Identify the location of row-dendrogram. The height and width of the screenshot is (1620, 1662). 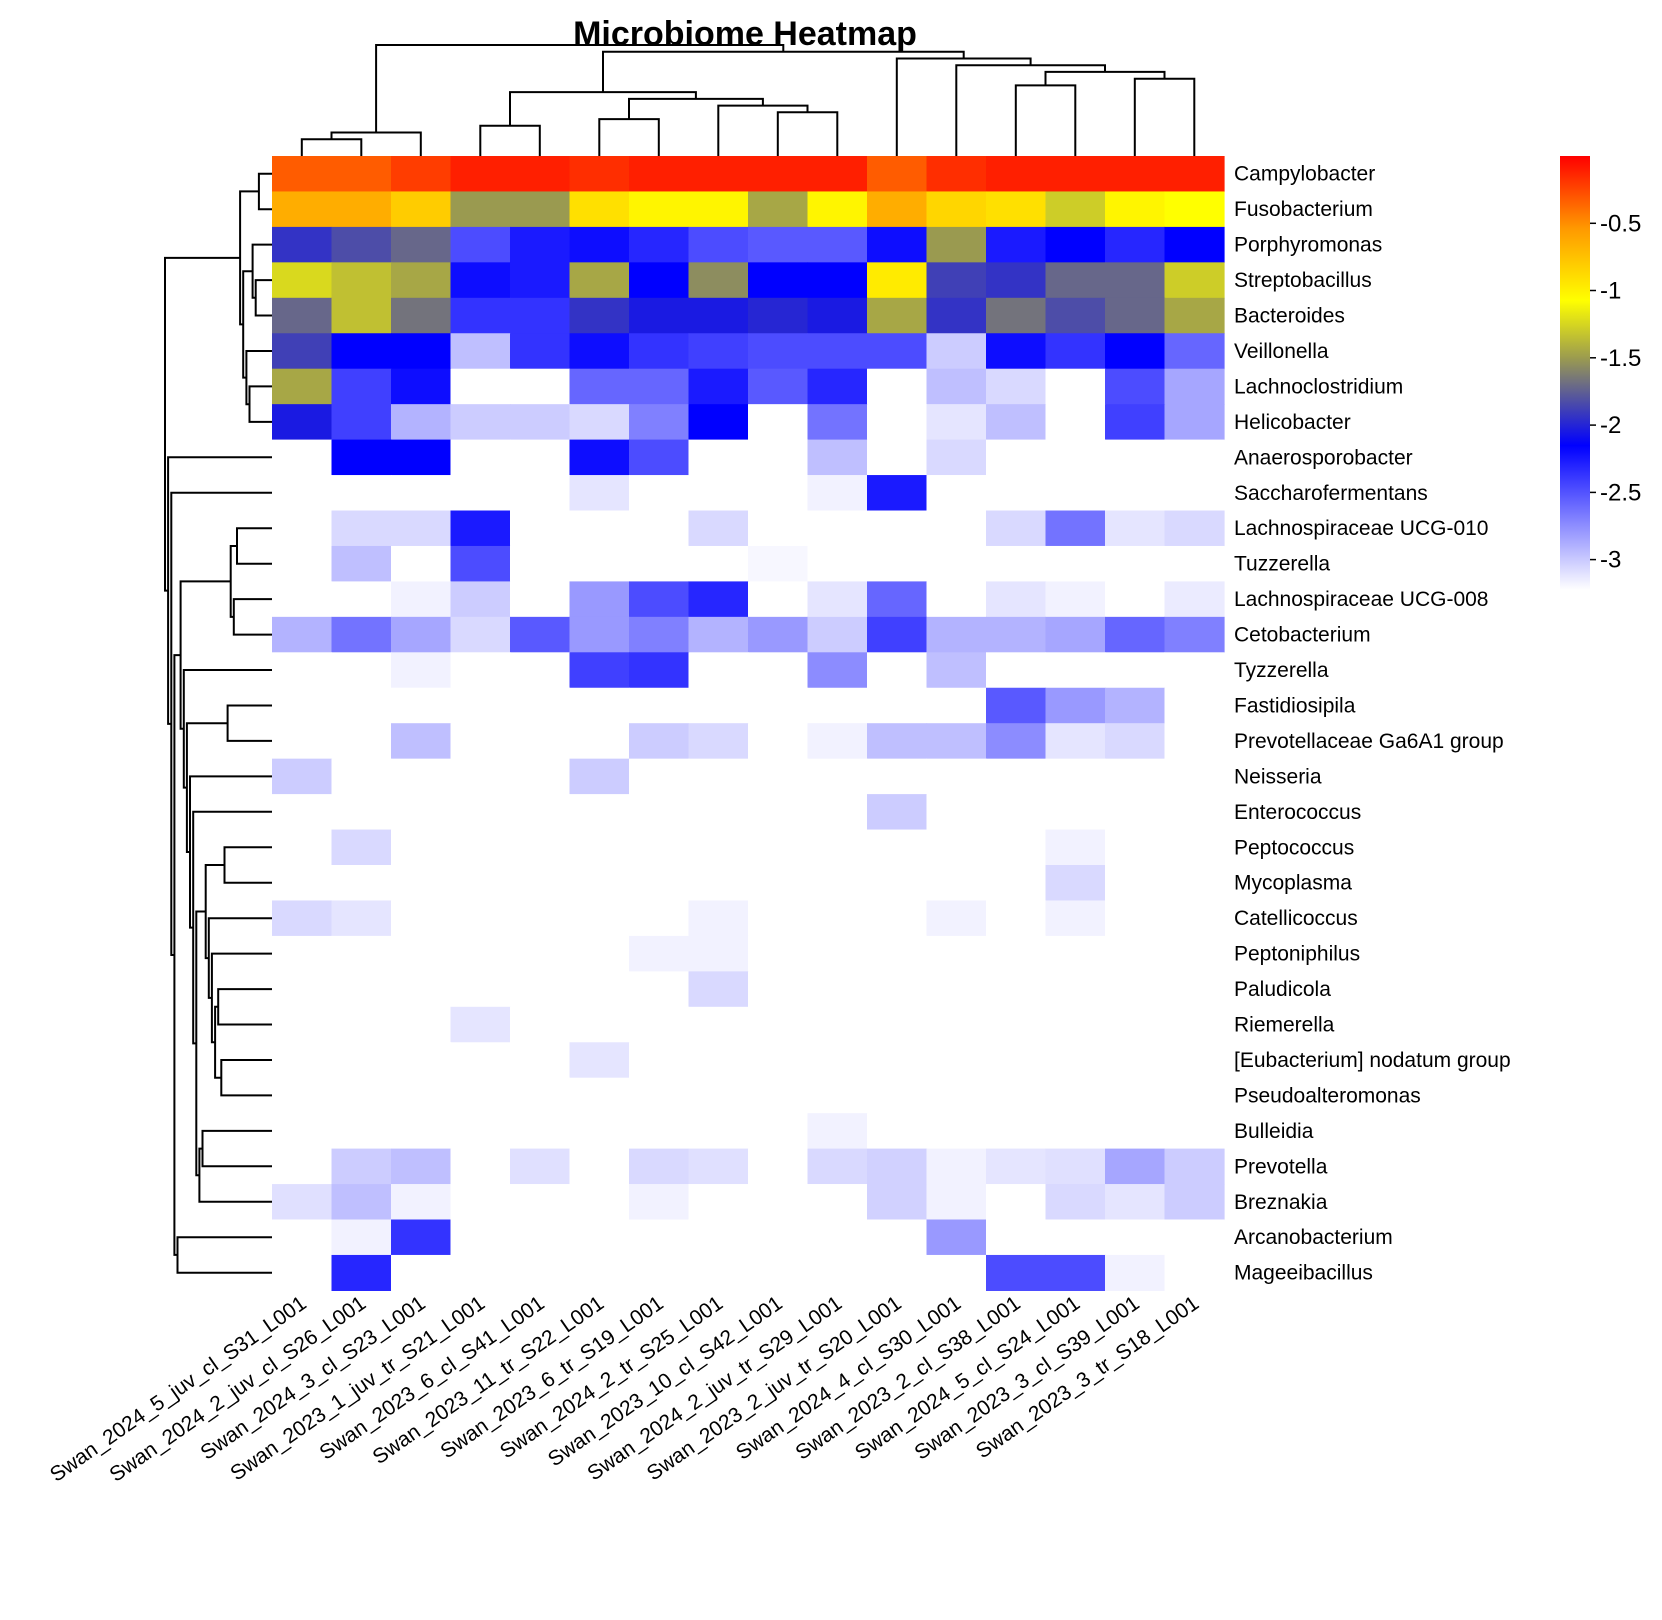
(218, 723).